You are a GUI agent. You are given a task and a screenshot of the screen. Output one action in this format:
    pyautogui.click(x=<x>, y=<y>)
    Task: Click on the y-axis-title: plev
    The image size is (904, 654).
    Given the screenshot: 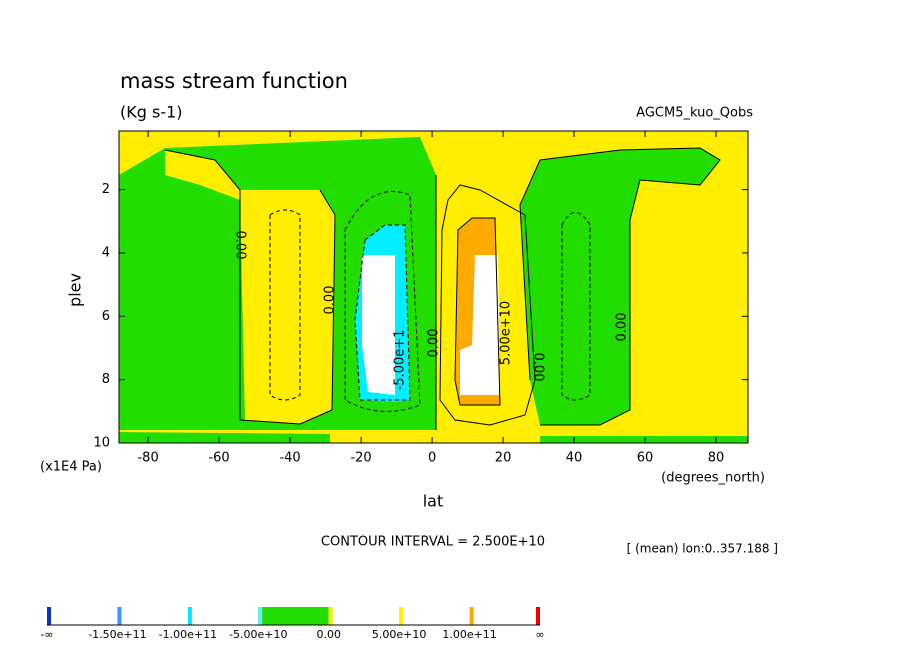 What is the action you would take?
    pyautogui.click(x=75, y=290)
    